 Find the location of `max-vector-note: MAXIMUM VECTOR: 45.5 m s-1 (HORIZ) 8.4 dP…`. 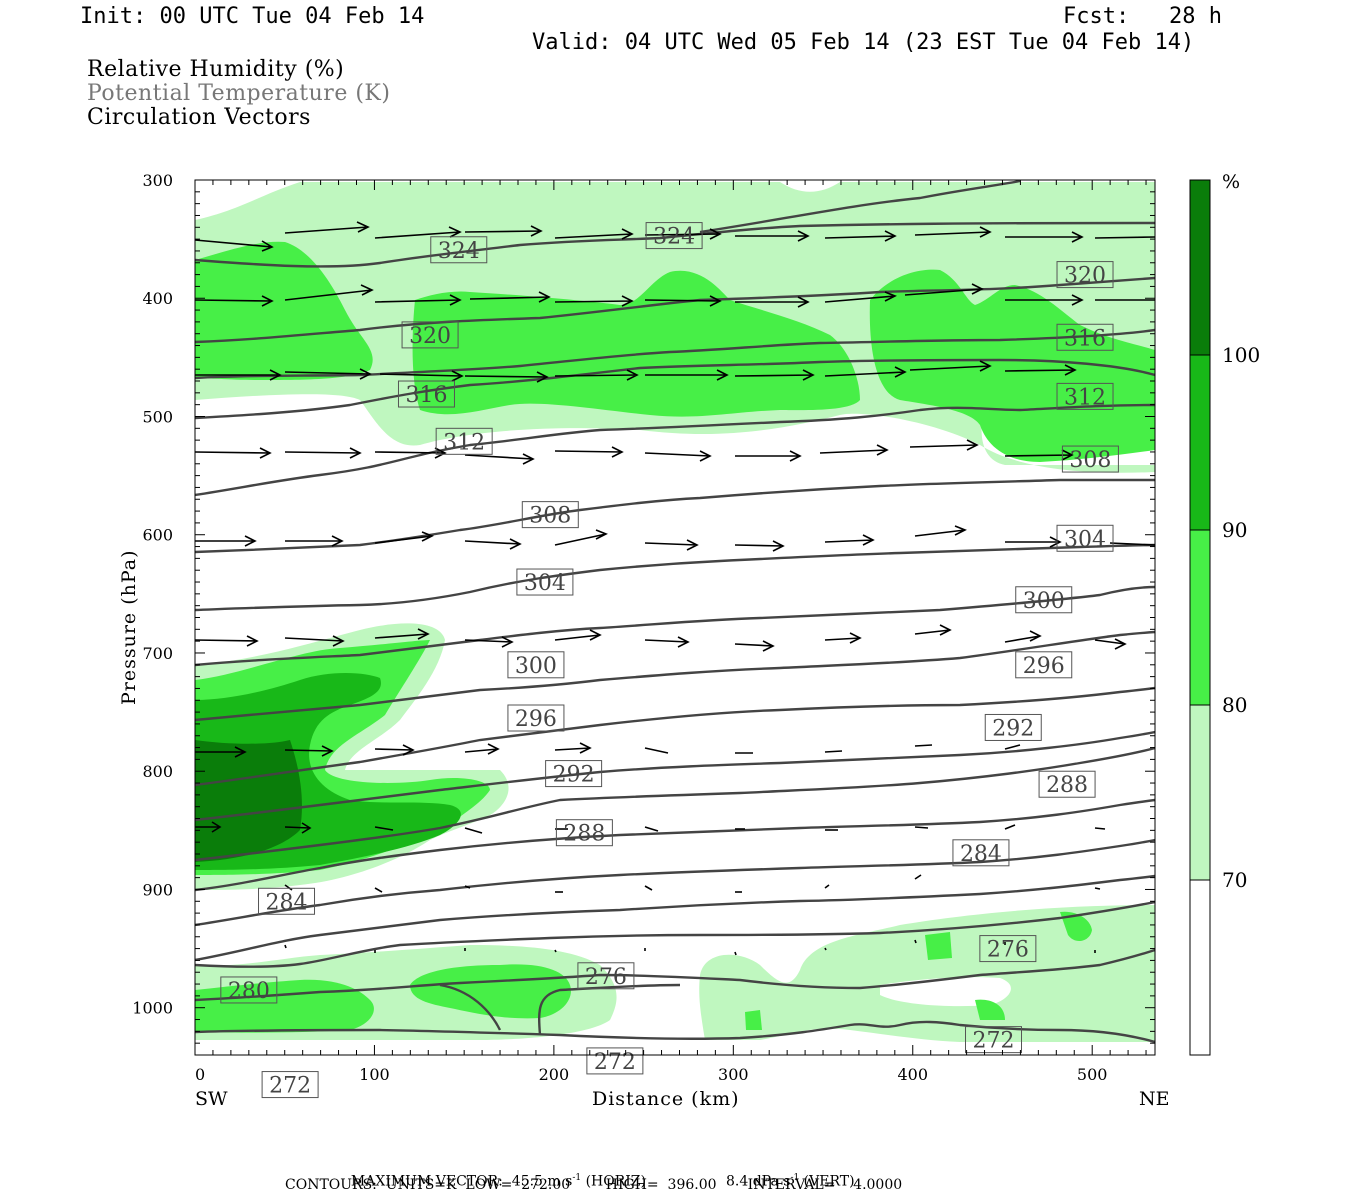

max-vector-note: MAXIMUM VECTOR: 45.5 m s-1 (HORIZ) 8.4 dP… is located at coordinates (598, 1173).